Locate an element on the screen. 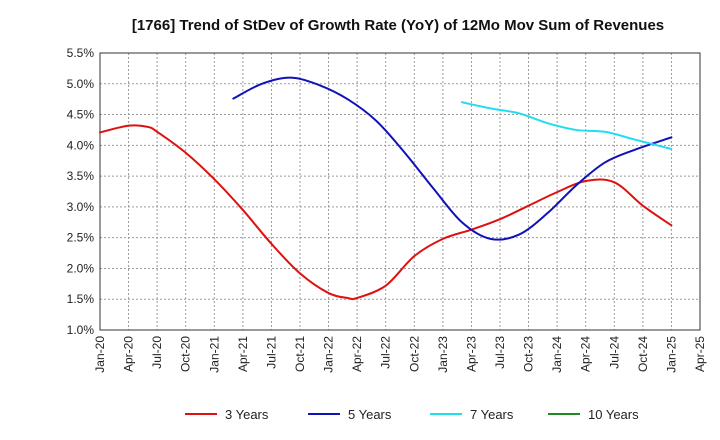 This screenshot has height=440, width=720. x-tick-label: Jan-22 is located at coordinates (329, 354).